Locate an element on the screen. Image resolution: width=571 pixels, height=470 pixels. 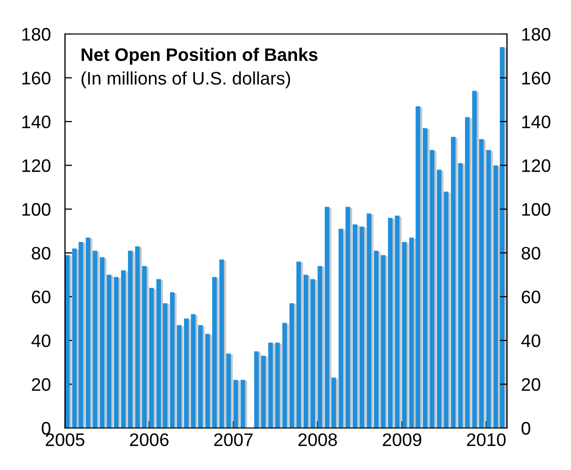
y-tick-label: 0 is located at coordinates (46, 428).